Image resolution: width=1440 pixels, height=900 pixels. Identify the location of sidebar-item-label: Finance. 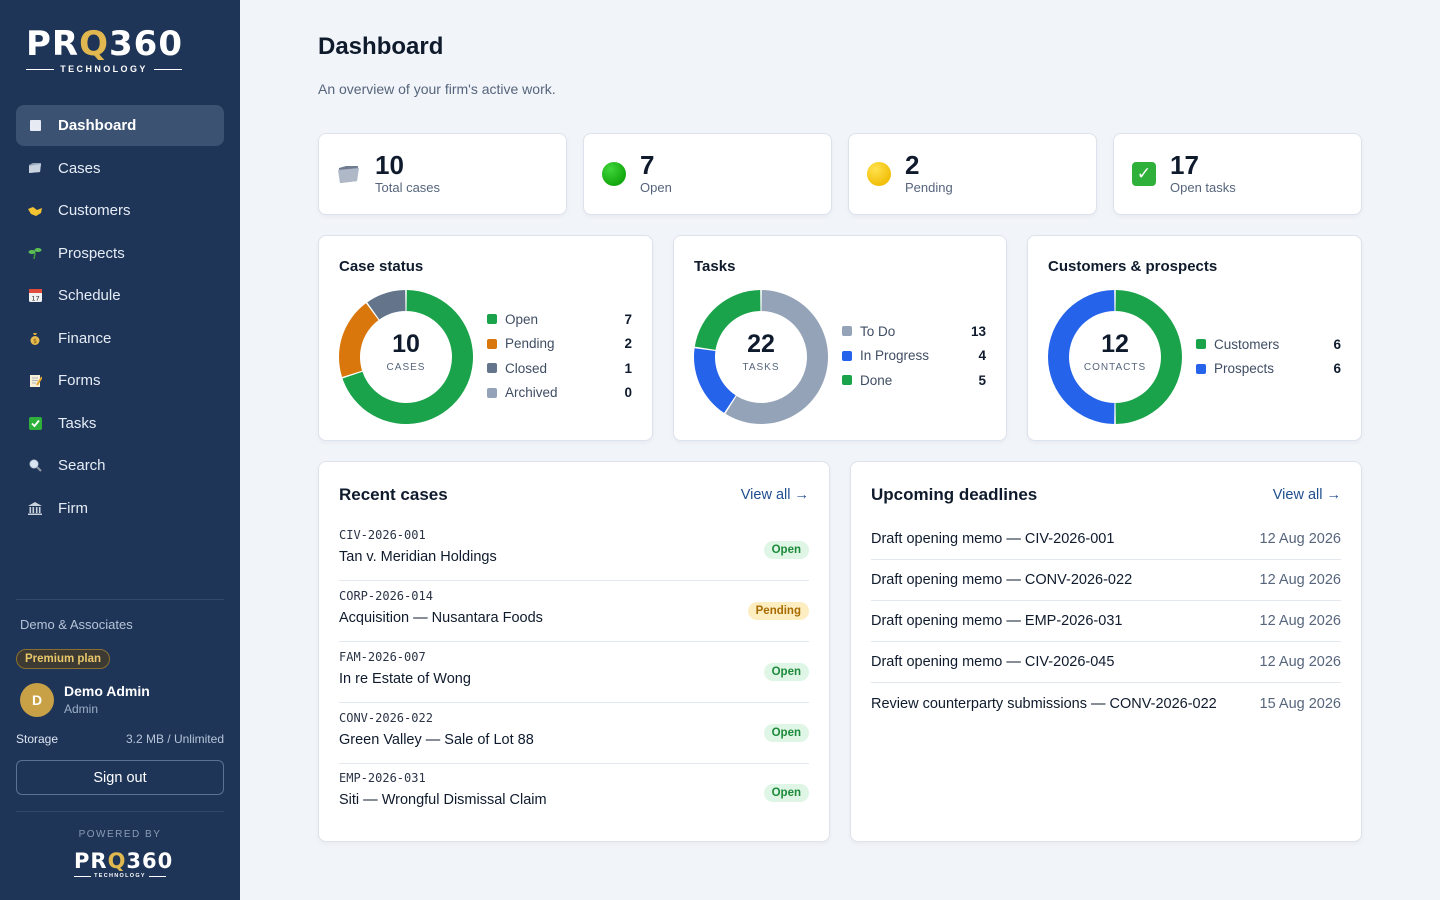
(85, 338).